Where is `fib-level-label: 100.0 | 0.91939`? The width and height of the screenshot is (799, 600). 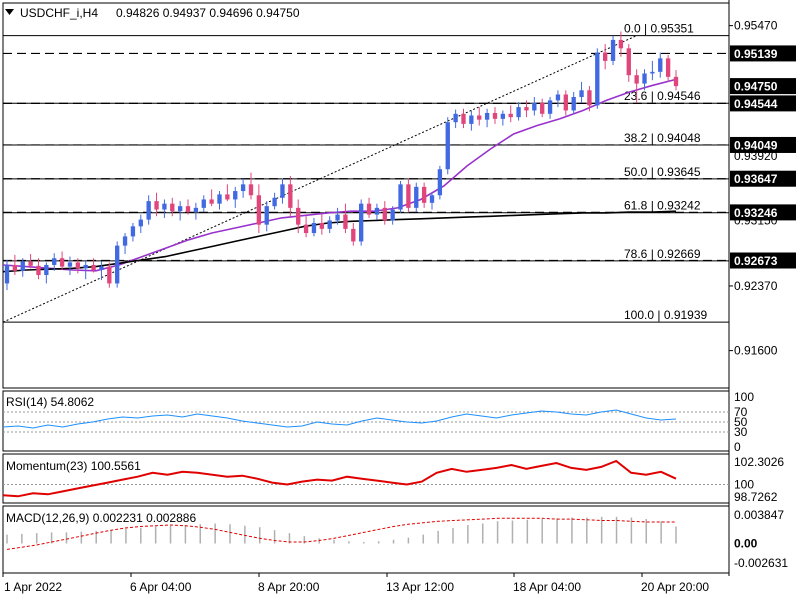
fib-level-label: 100.0 | 0.91939 is located at coordinates (666, 315).